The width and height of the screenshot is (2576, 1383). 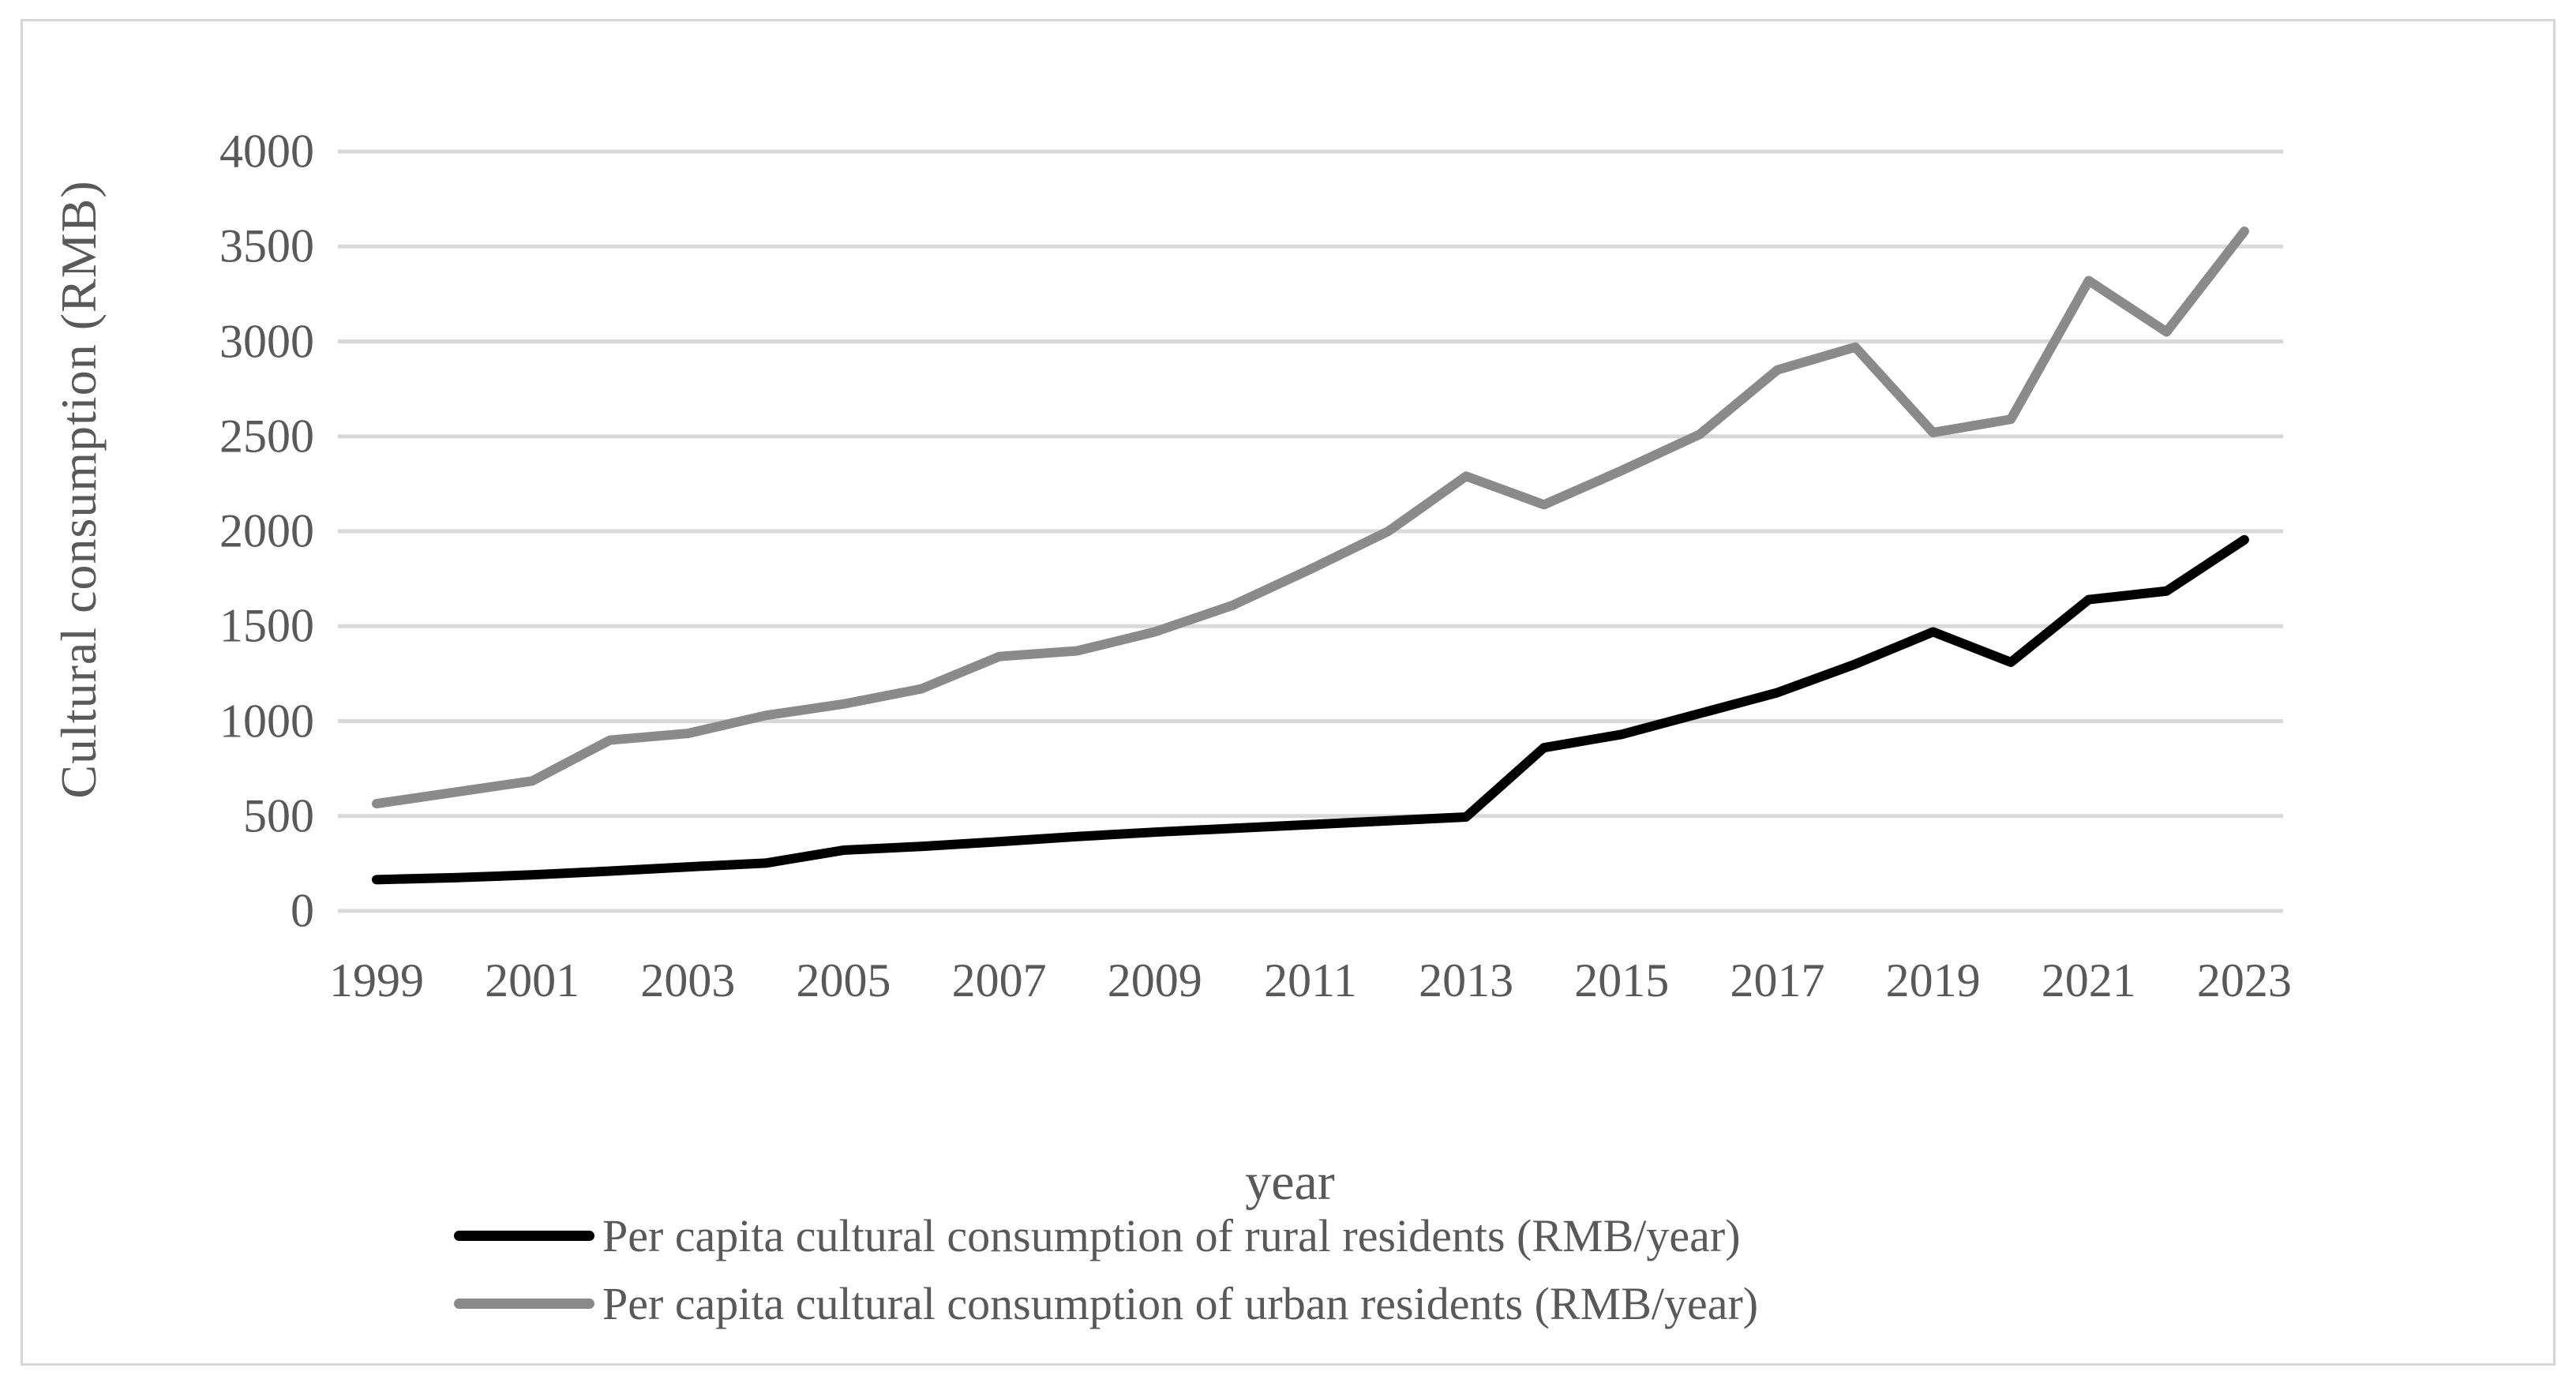 What do you see at coordinates (999, 980) in the screenshot?
I see `x-tick-label-2007: 2007` at bounding box center [999, 980].